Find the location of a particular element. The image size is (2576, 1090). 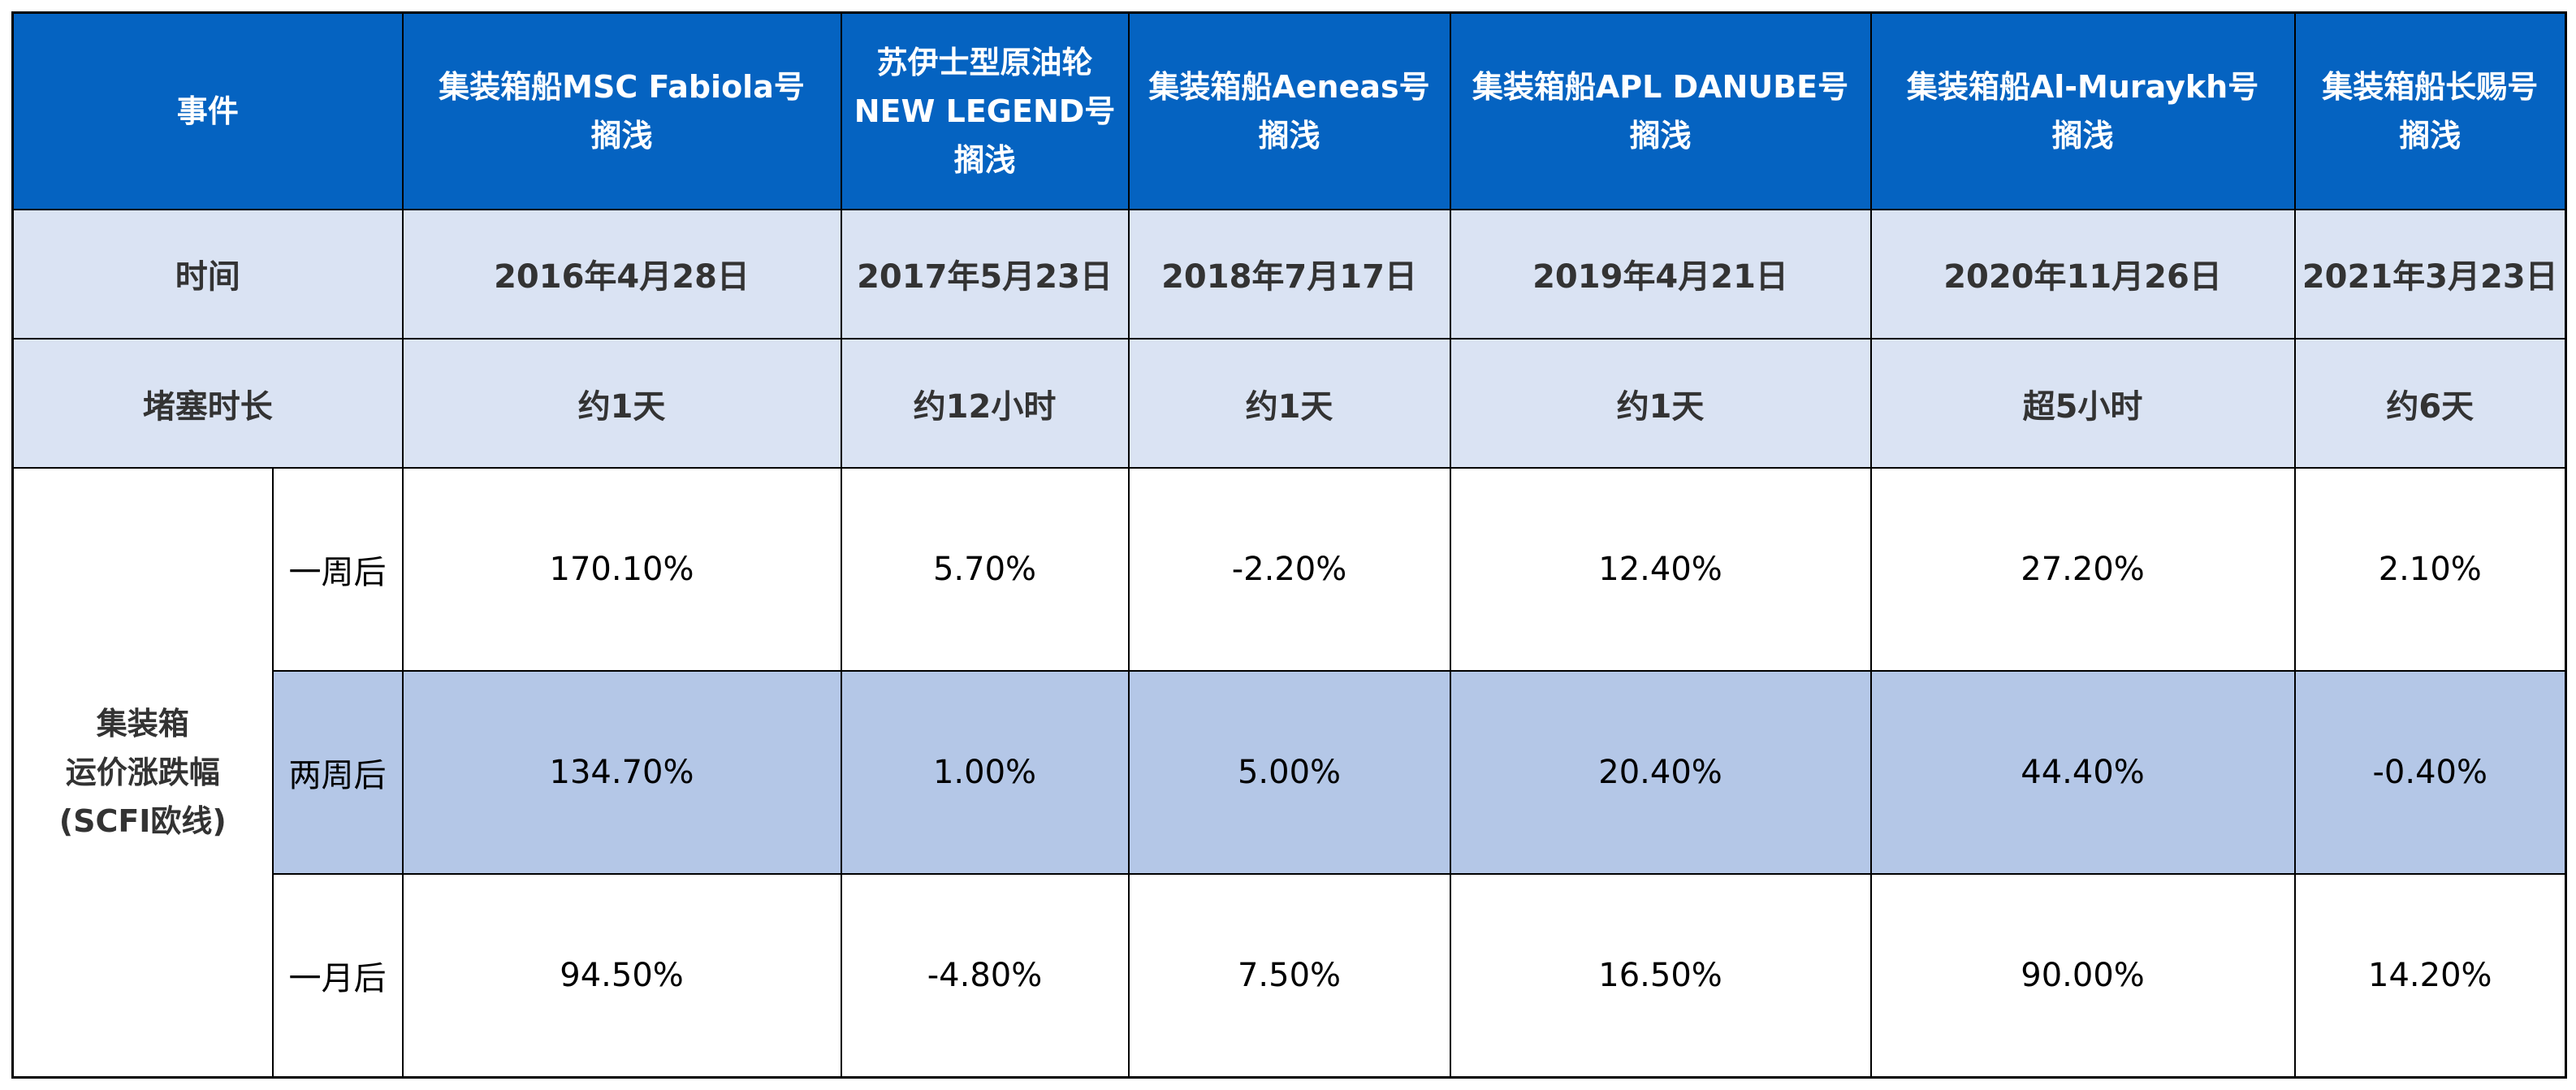

freight-cell: 5.70% is located at coordinates (985, 570).